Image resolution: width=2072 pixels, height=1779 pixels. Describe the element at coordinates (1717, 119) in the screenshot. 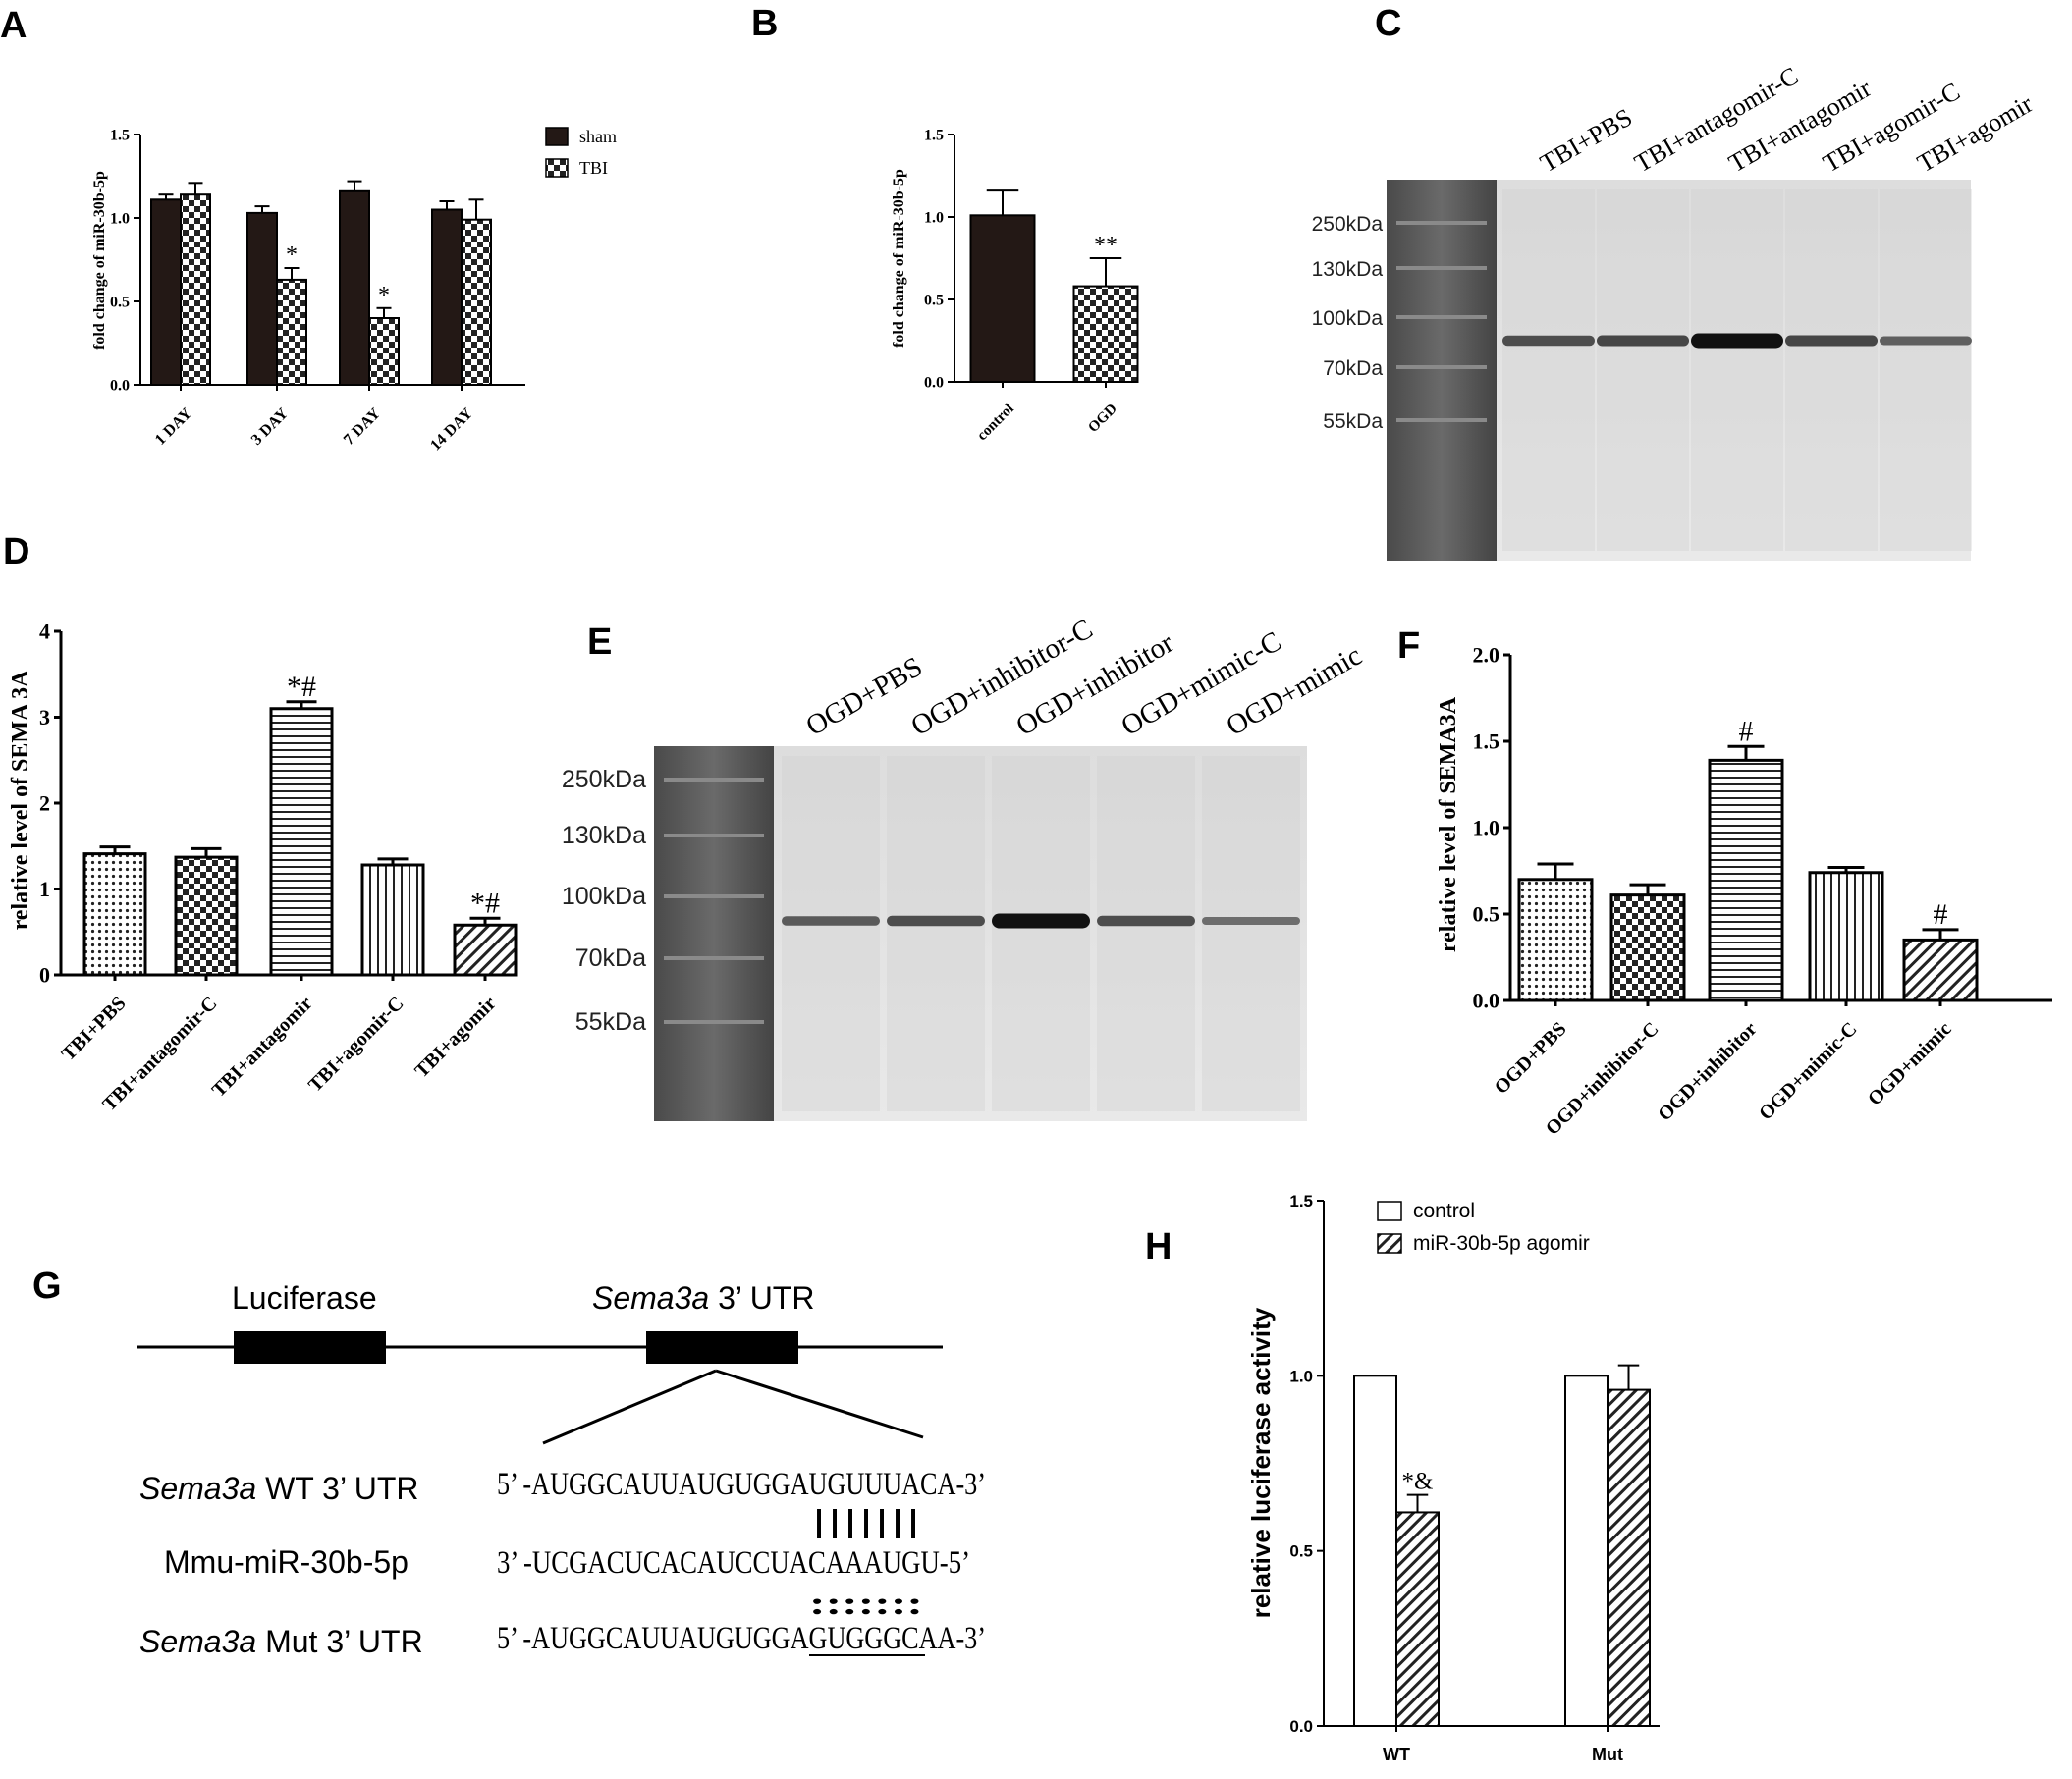

I see `lane-label: TBI+antagomir-C` at that location.